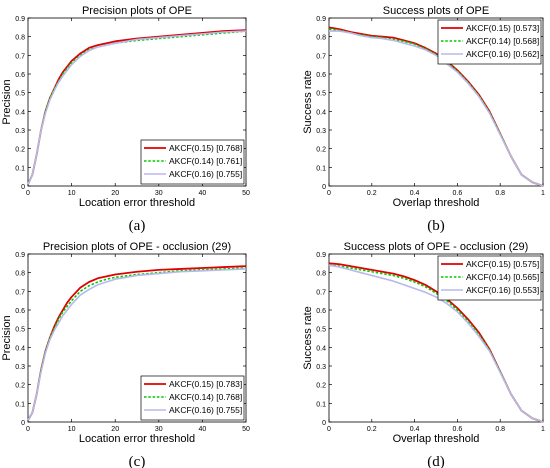 The height and width of the screenshot is (468, 550). What do you see at coordinates (137, 247) in the screenshot?
I see `chart-title: Precision plots of OPE - occlusion (29)` at bounding box center [137, 247].